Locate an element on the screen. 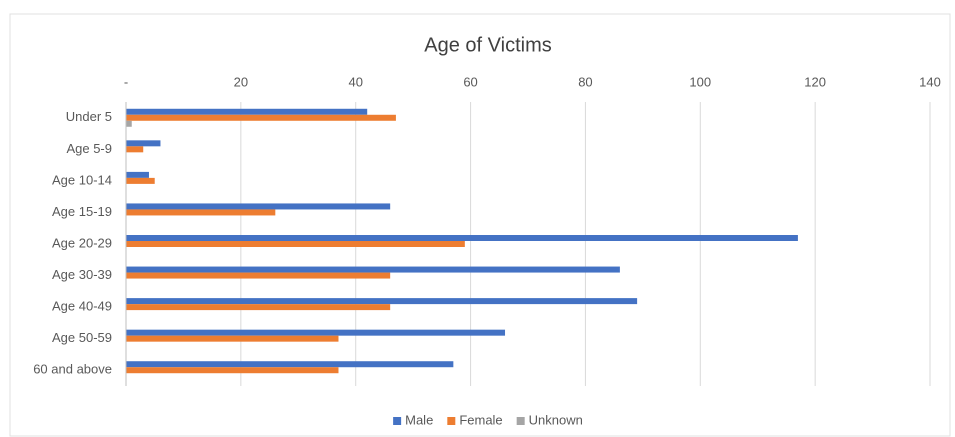  y-tick-label: Age 10-14 is located at coordinates (82, 179).